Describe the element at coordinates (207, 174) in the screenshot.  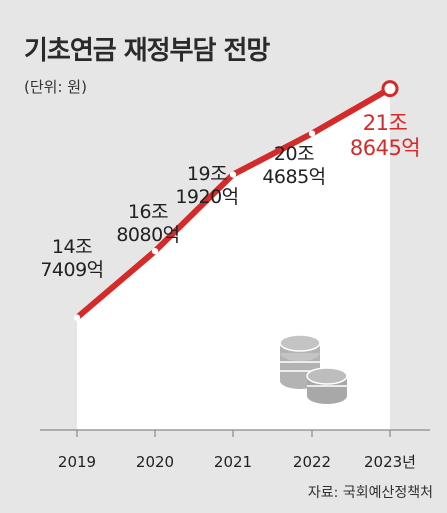
I see `data-label-trillion: 19조` at that location.